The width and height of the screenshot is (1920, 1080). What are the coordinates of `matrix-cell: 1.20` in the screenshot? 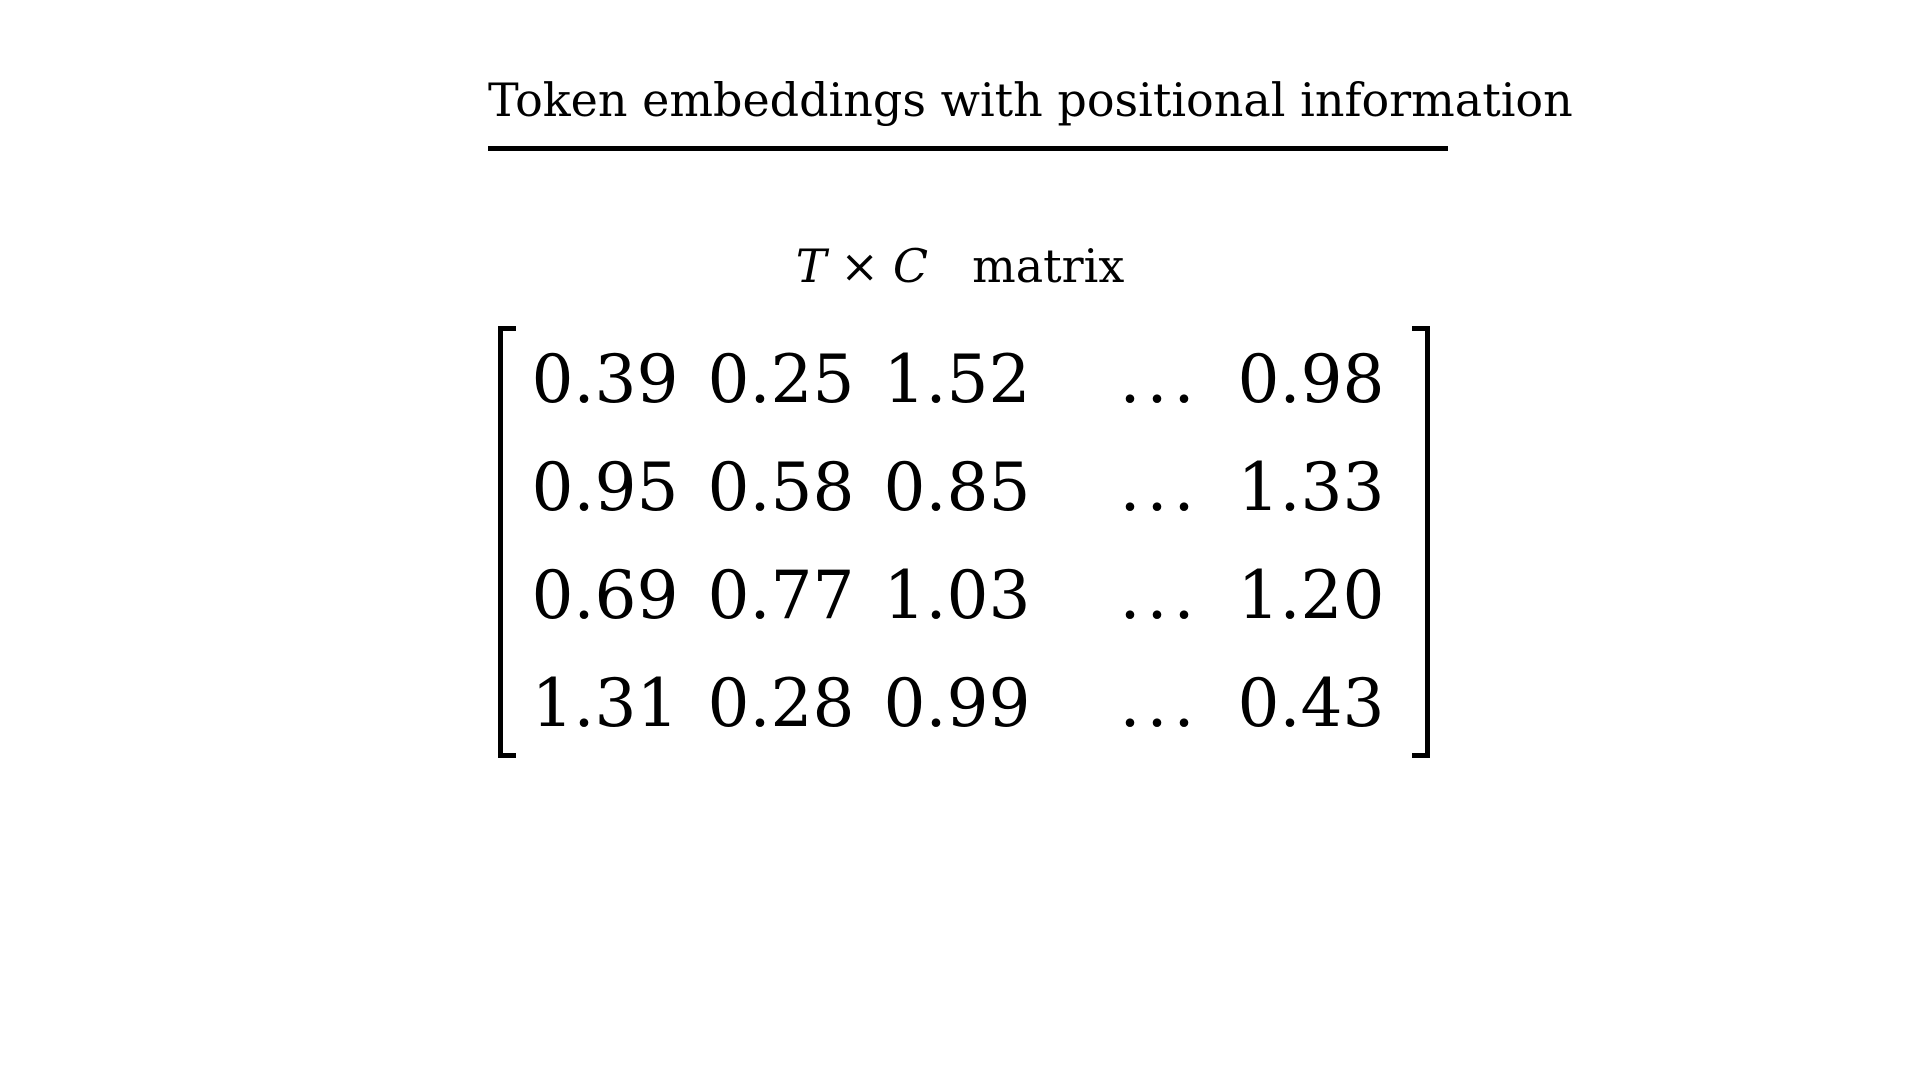 It's located at (1311, 595).